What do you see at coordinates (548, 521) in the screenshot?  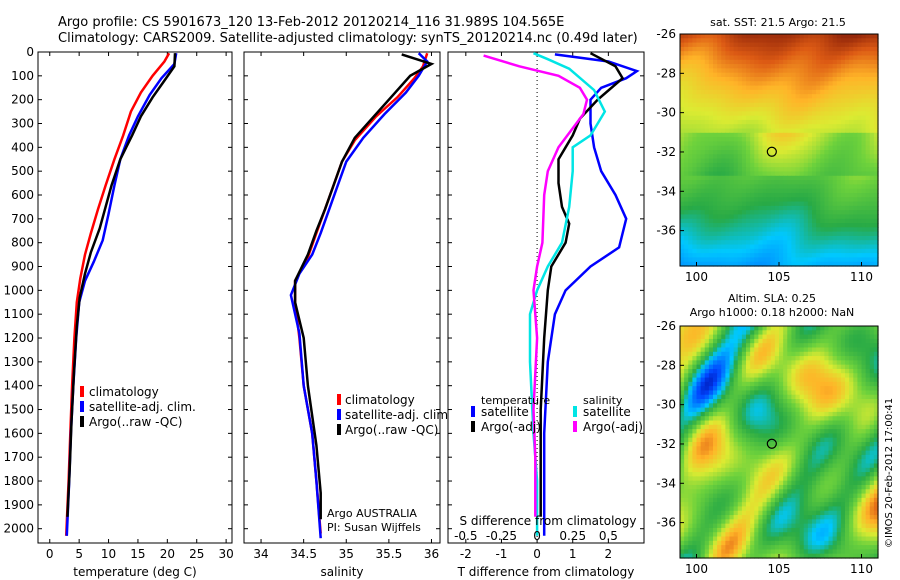 I see `top-axis-label: S difference from climatology` at bounding box center [548, 521].